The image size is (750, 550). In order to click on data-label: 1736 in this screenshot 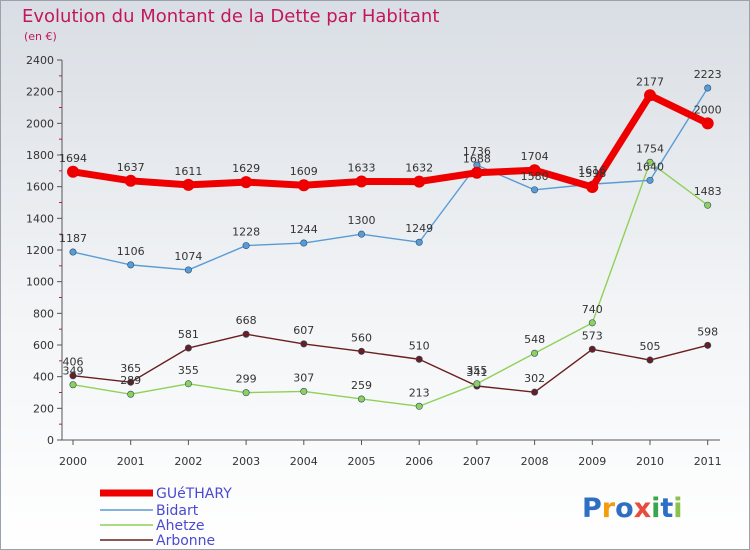, I will do `click(477, 151)`.